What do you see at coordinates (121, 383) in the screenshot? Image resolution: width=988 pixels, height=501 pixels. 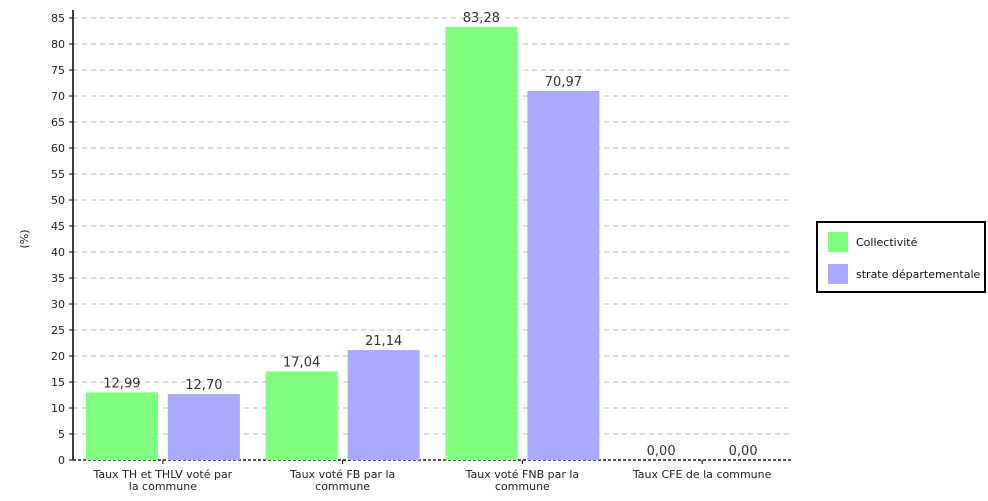 I see `data-label: 12,99` at bounding box center [121, 383].